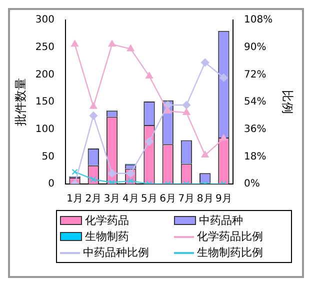 The width and height of the screenshot is (314, 288). What do you see at coordinates (255, 102) in the screenshot?
I see `y2-tick-label: 54%` at bounding box center [255, 102].